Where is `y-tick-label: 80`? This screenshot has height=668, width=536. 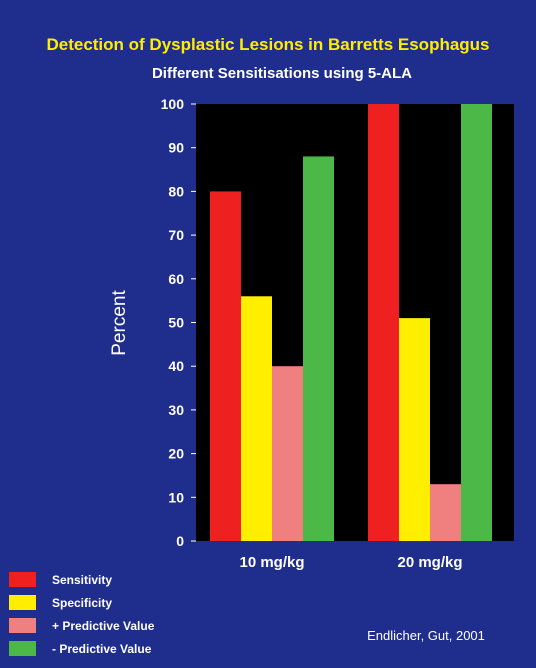
y-tick-label: 80 is located at coordinates (176, 191).